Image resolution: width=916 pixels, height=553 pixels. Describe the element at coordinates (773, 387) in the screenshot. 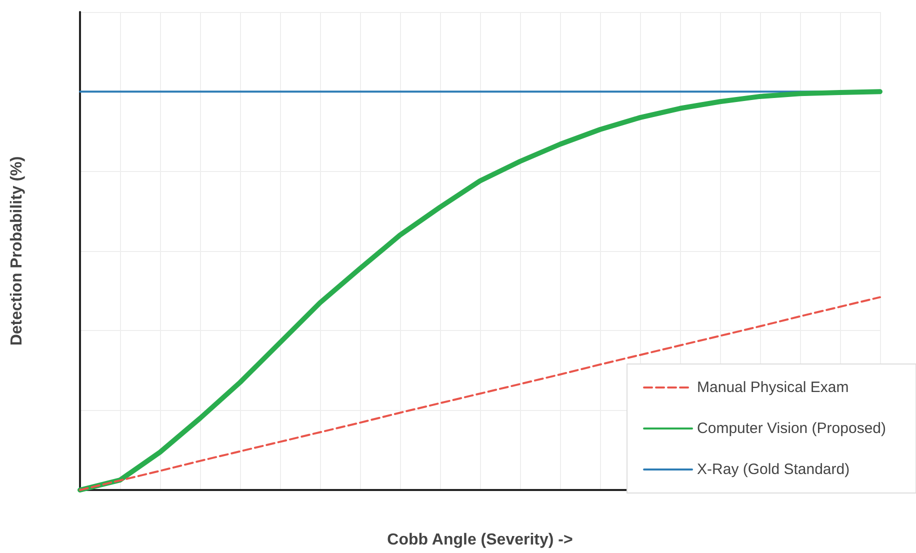

I see `legend-label: Manual Physical Exam` at that location.